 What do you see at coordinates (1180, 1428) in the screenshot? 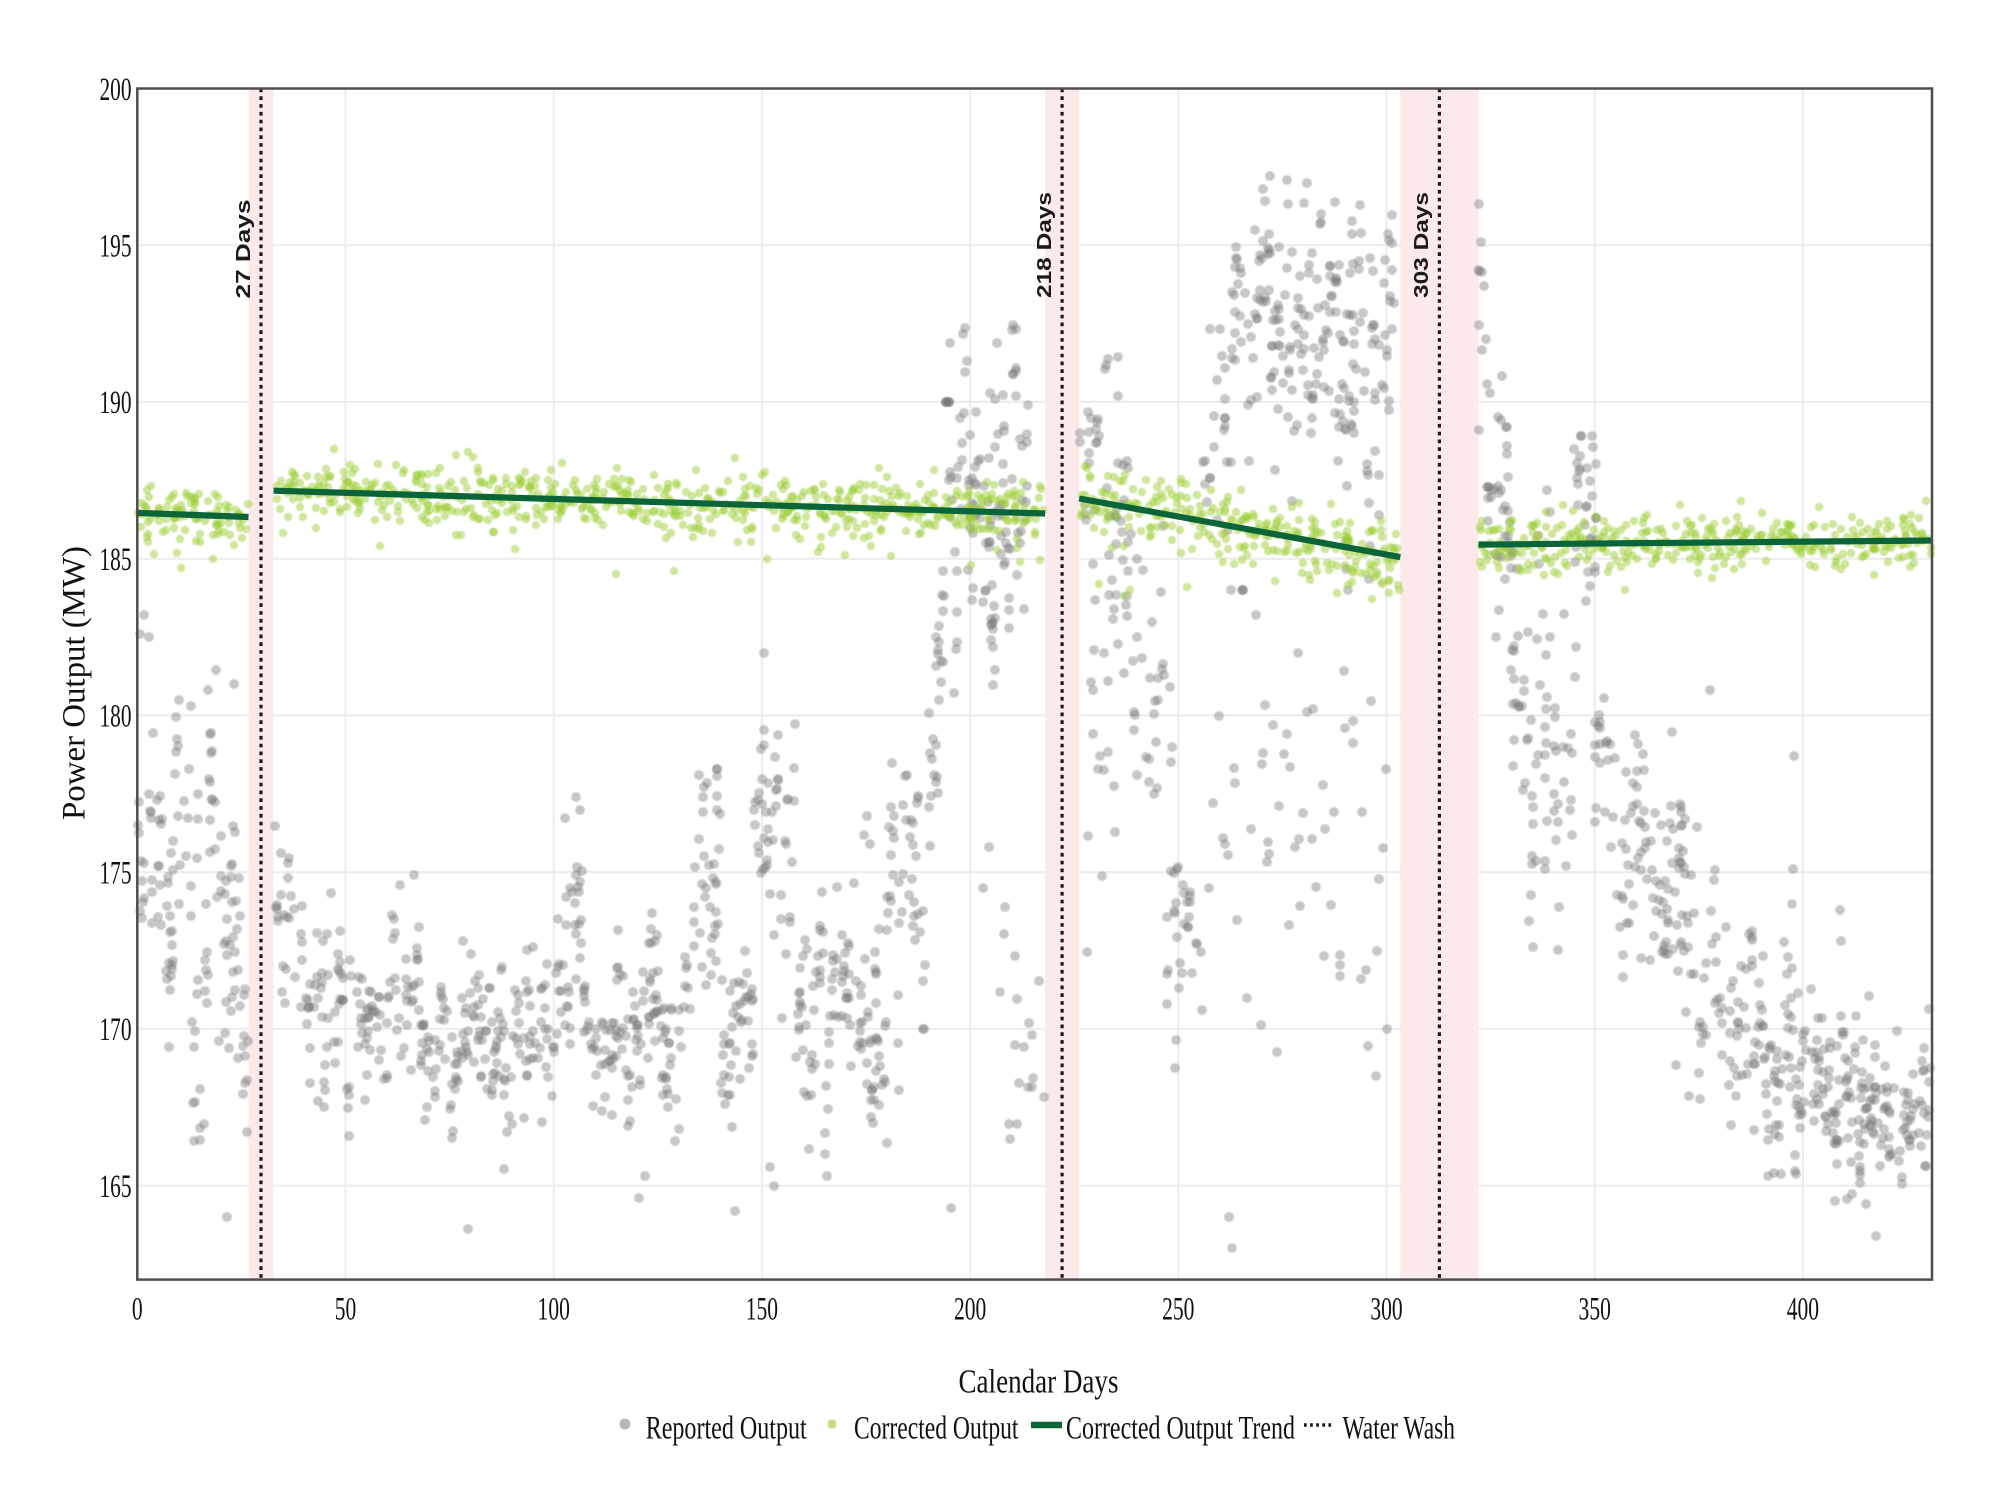
I see `svg-text: Corrected Output Trend` at bounding box center [1180, 1428].